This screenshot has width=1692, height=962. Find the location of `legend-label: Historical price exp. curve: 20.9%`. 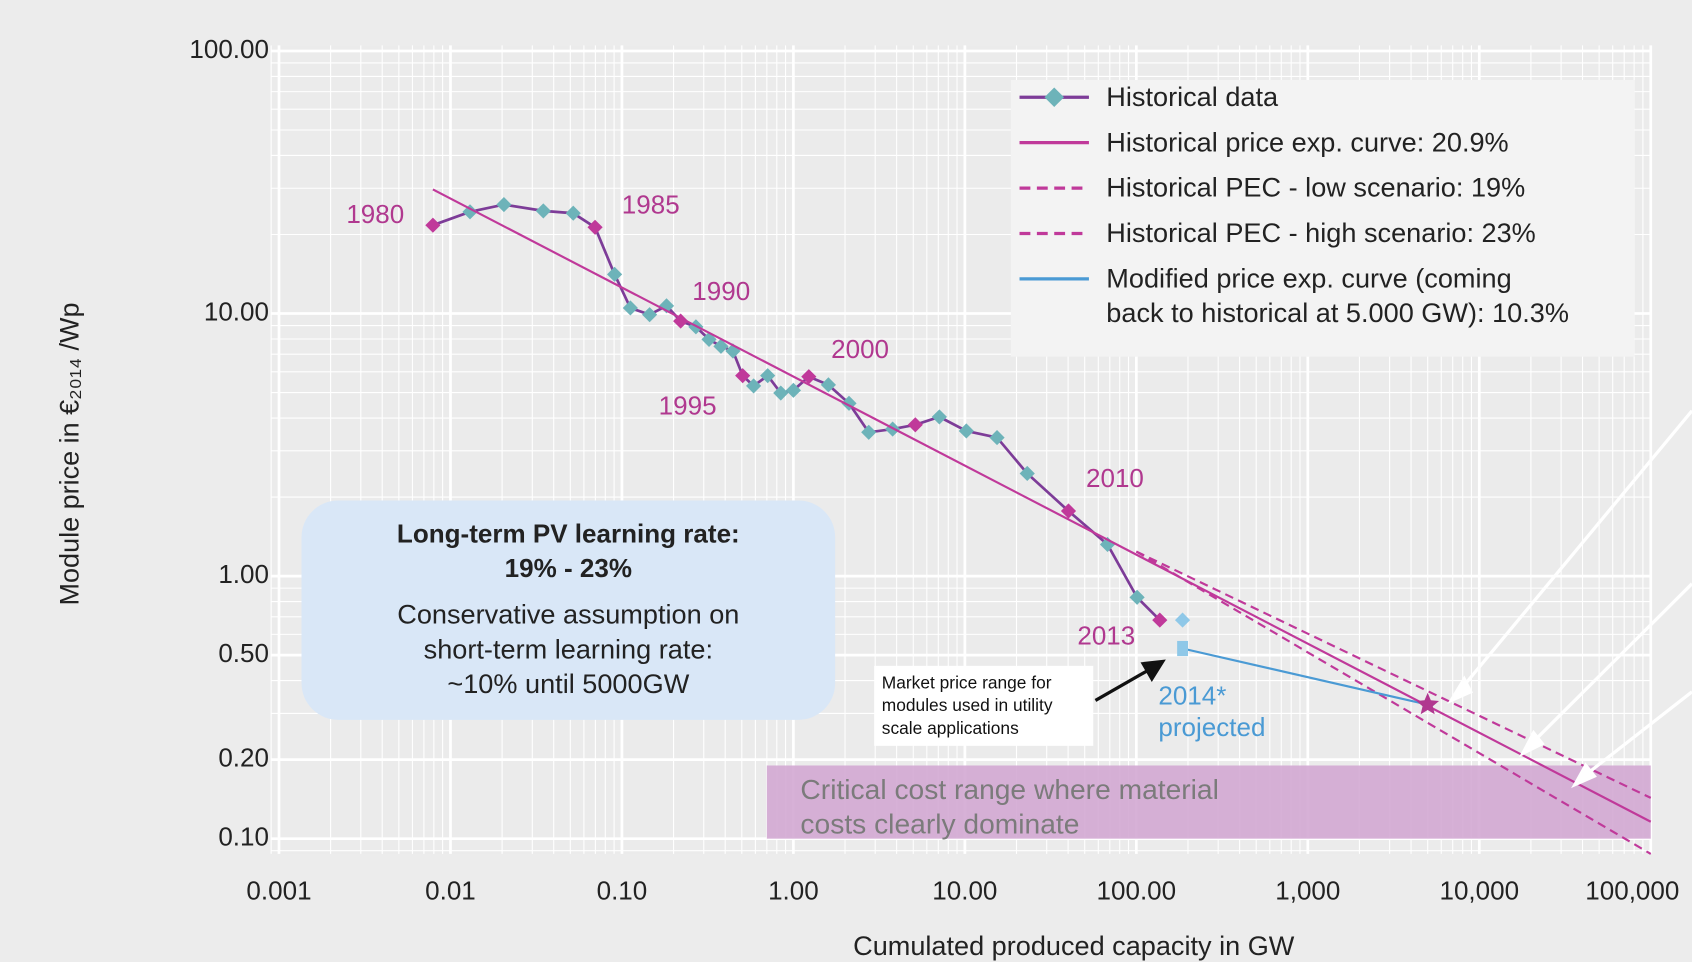

legend-label: Historical price exp. curve: 20.9% is located at coordinates (1307, 142).